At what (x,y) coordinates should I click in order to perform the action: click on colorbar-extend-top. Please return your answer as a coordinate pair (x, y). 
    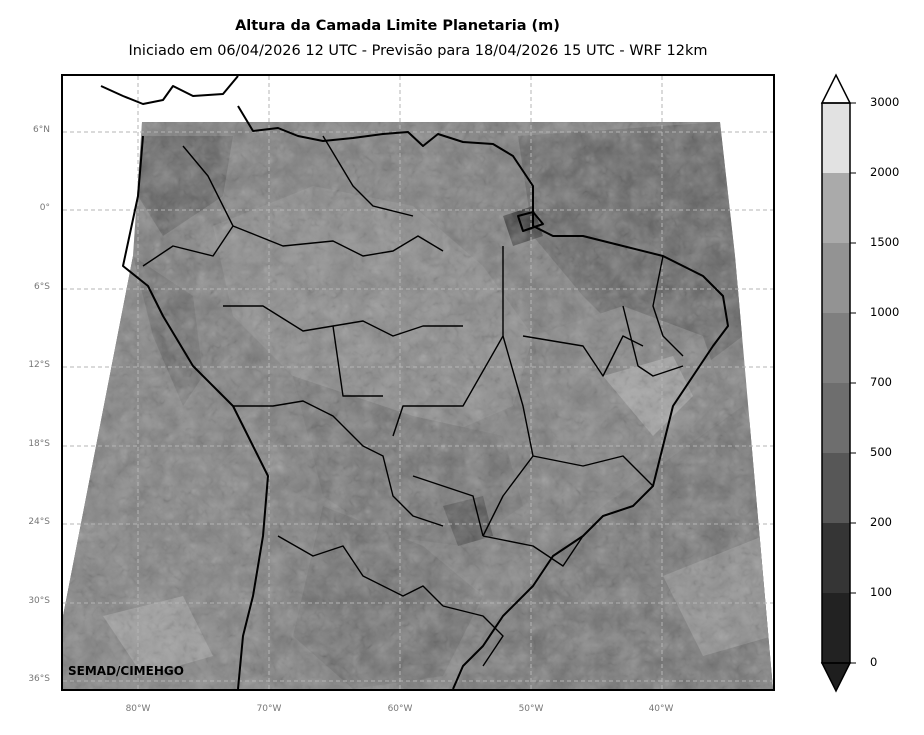
    Looking at the image, I should click on (836, 88).